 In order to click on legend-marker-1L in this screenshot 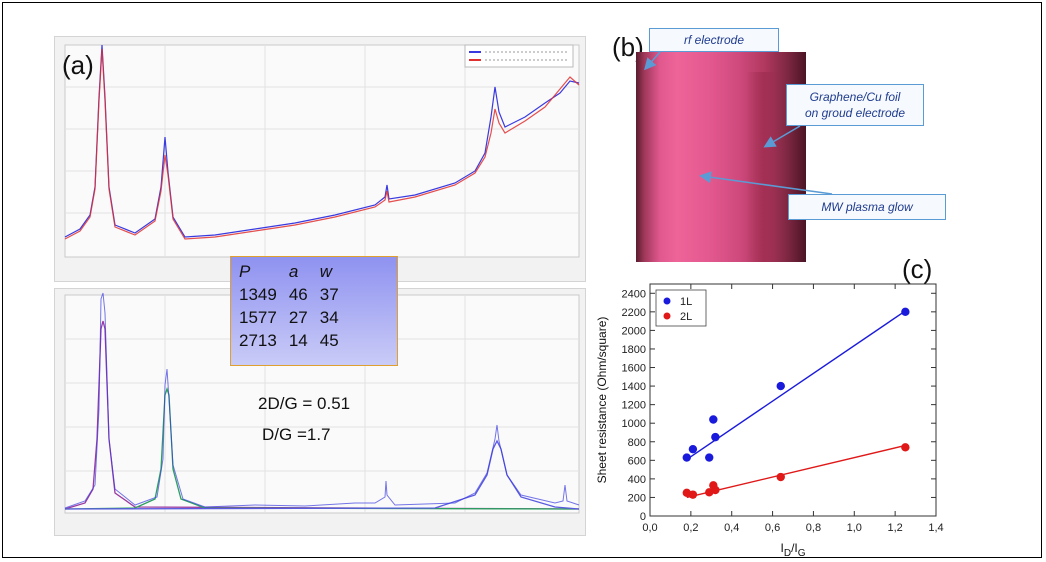, I will do `click(667, 301)`.